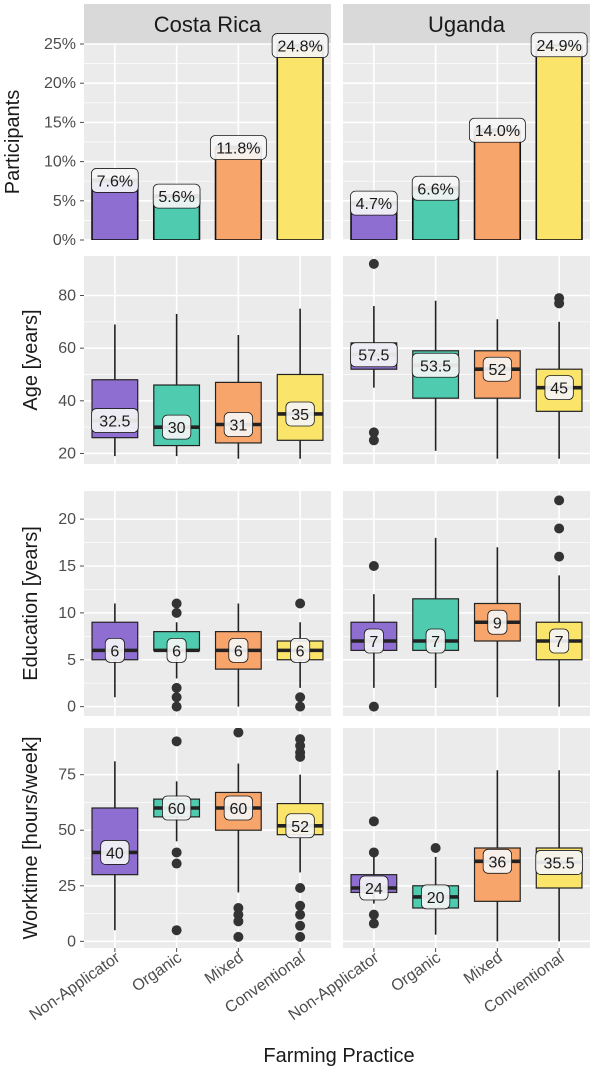  Describe the element at coordinates (300, 383) in the screenshot. I see `box-conventional` at that location.